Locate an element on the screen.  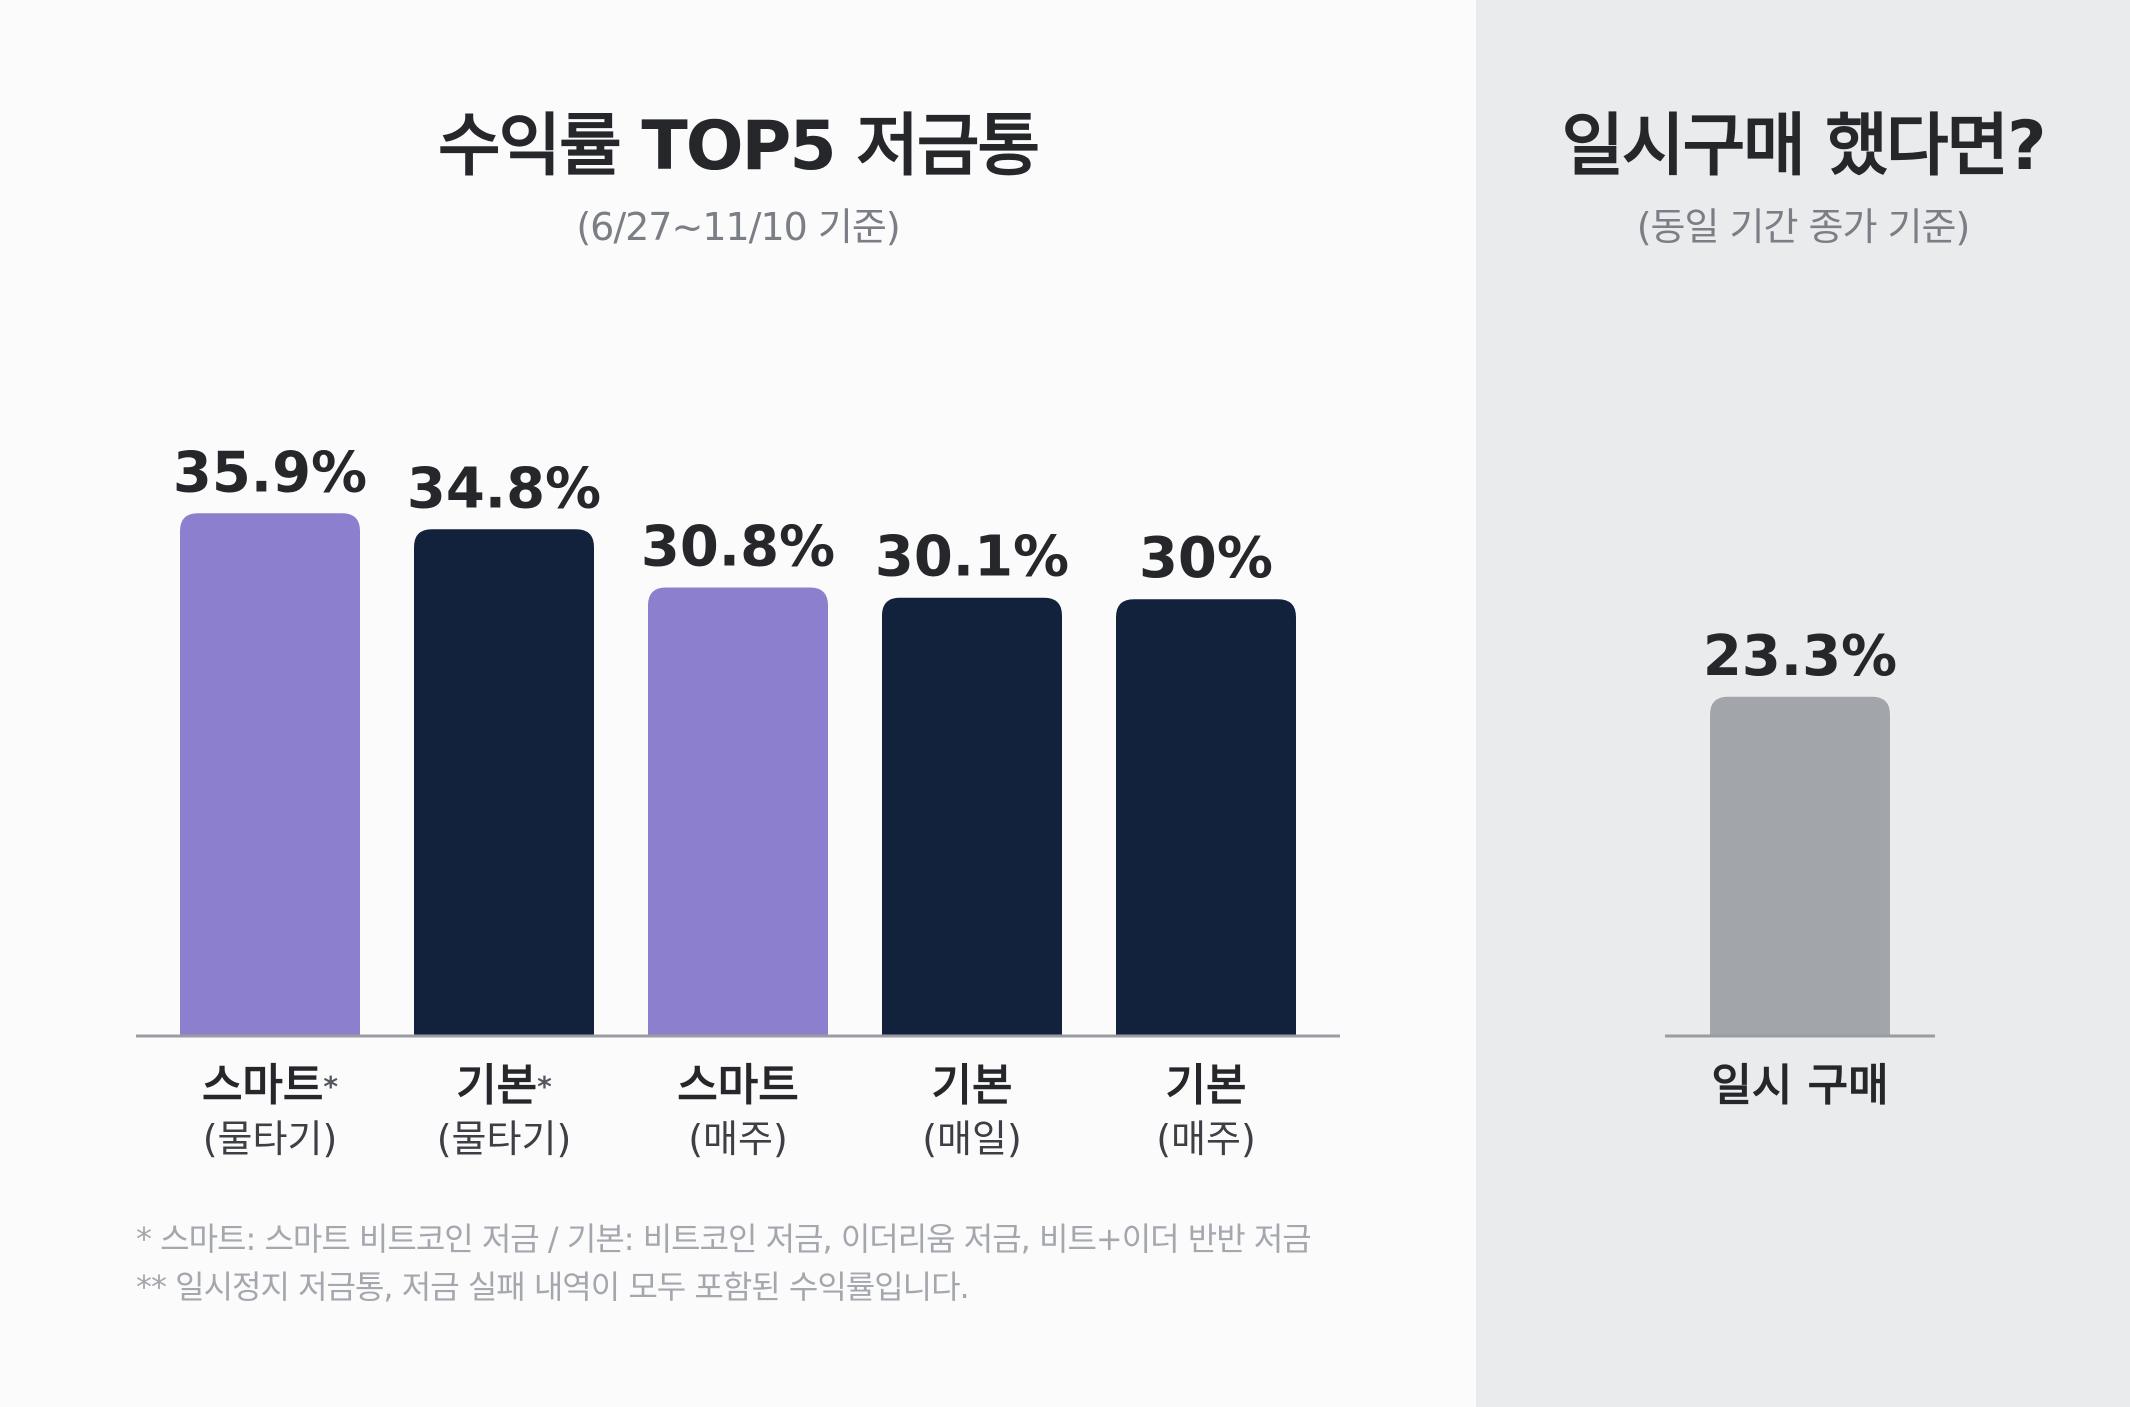
value-label-4: 30.1% is located at coordinates (972, 557).